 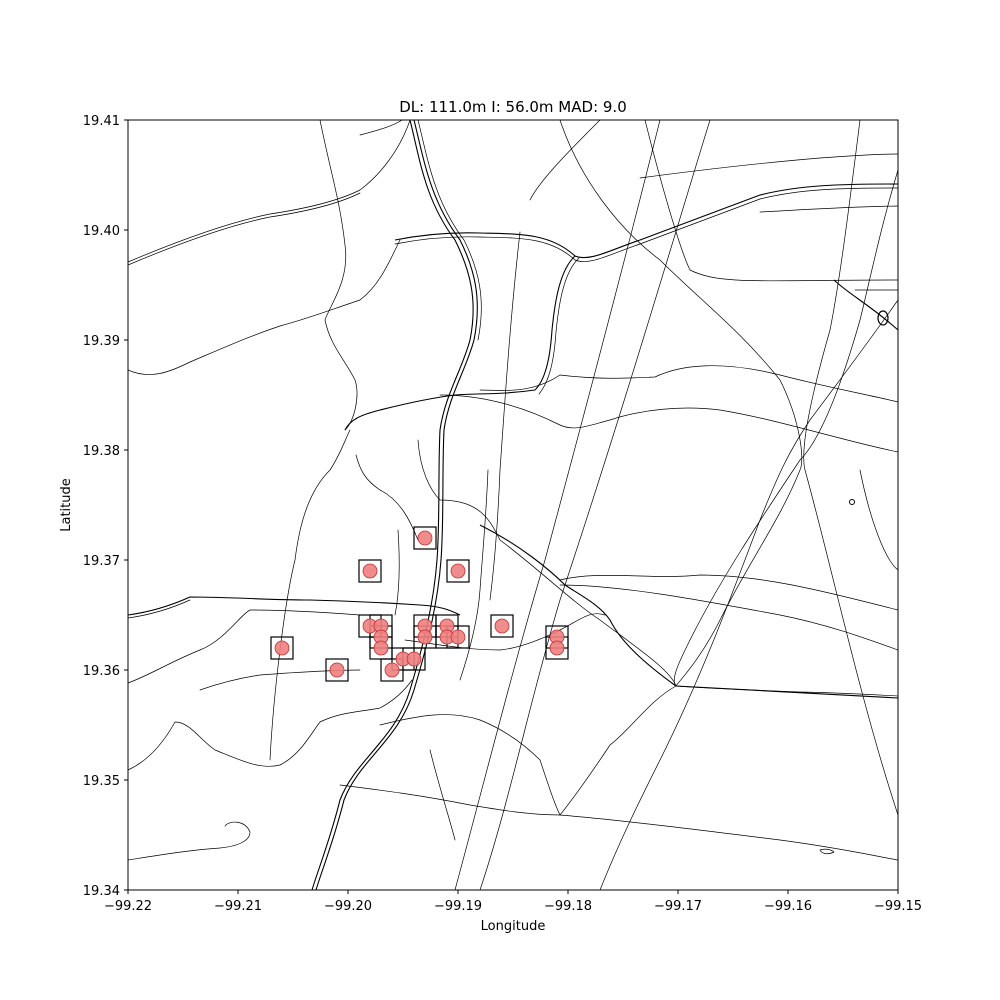 What do you see at coordinates (105, 506) in the screenshot?
I see `y-axis-ticks: 19.34 19.35 19.36 19.37 19.38 19.39 19.40 19.41` at bounding box center [105, 506].